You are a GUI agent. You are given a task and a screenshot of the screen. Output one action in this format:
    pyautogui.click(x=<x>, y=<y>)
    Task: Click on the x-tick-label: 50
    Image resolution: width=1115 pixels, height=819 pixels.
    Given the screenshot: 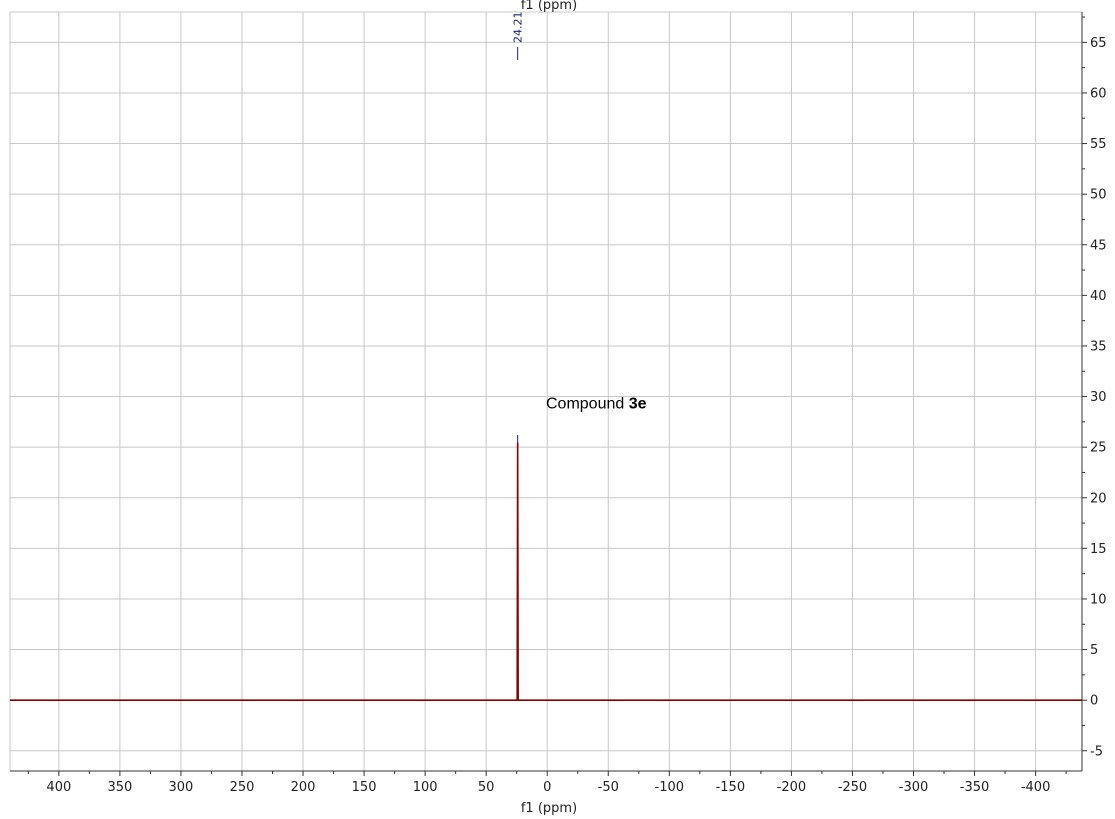 What is the action you would take?
    pyautogui.click(x=486, y=787)
    